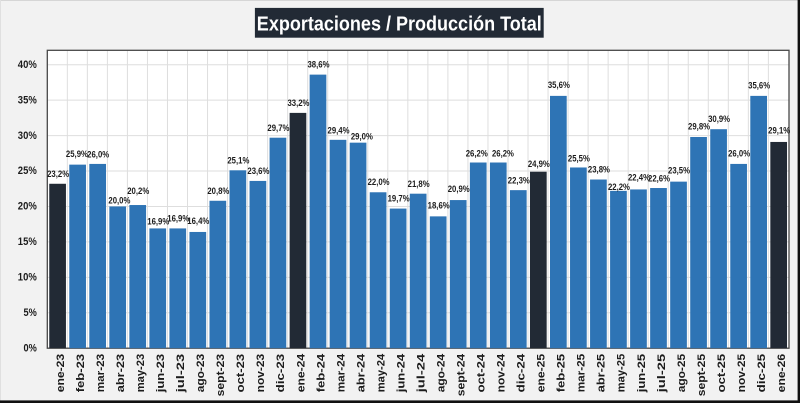 This screenshot has height=403, width=800. What do you see at coordinates (198, 221) in the screenshot?
I see `svg-text: 16,4%` at bounding box center [198, 221].